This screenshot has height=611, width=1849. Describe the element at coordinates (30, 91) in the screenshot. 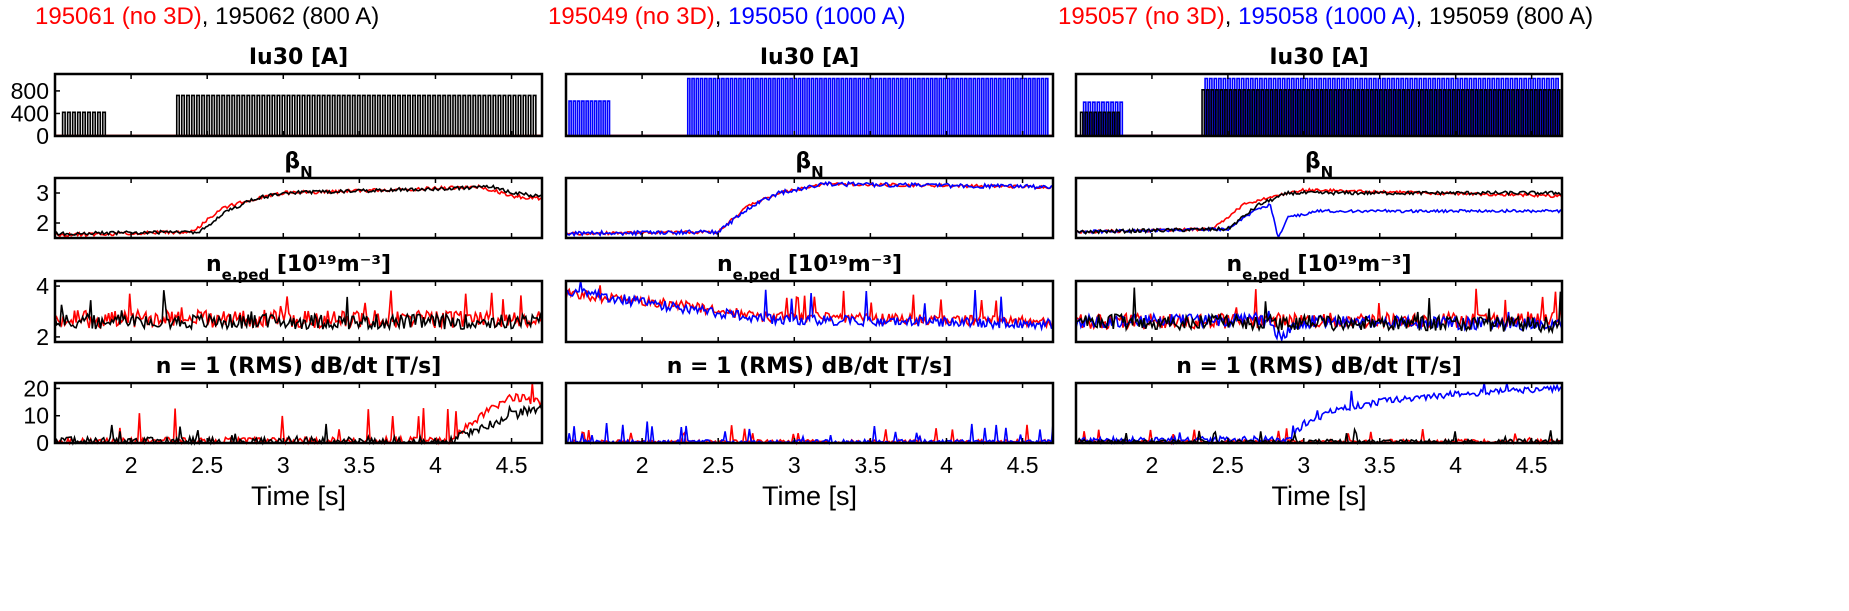

I see `y-tick-label: 800` at that location.